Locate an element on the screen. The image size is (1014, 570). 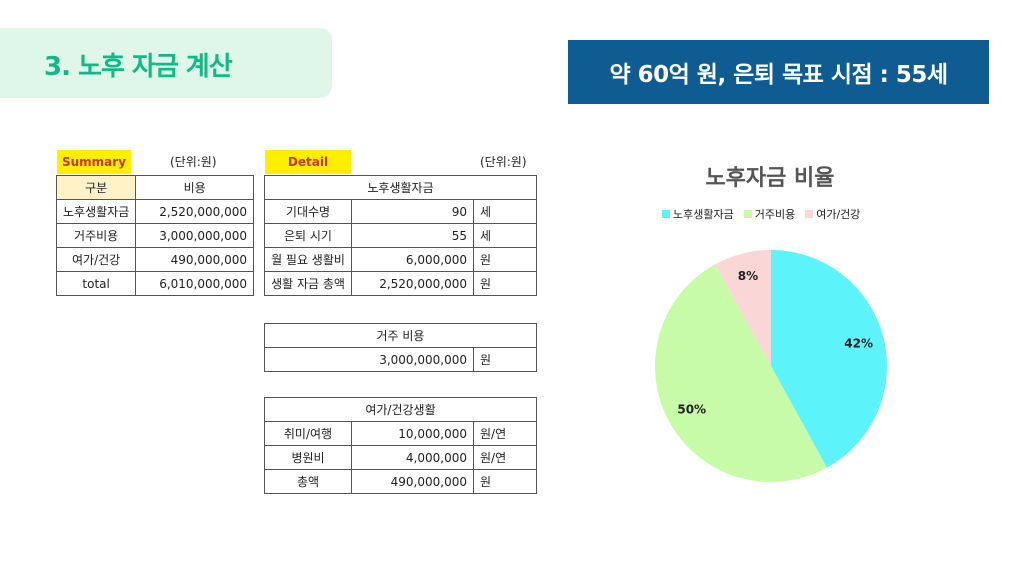
living-fund-title: 노후생활자금 is located at coordinates (400, 187).